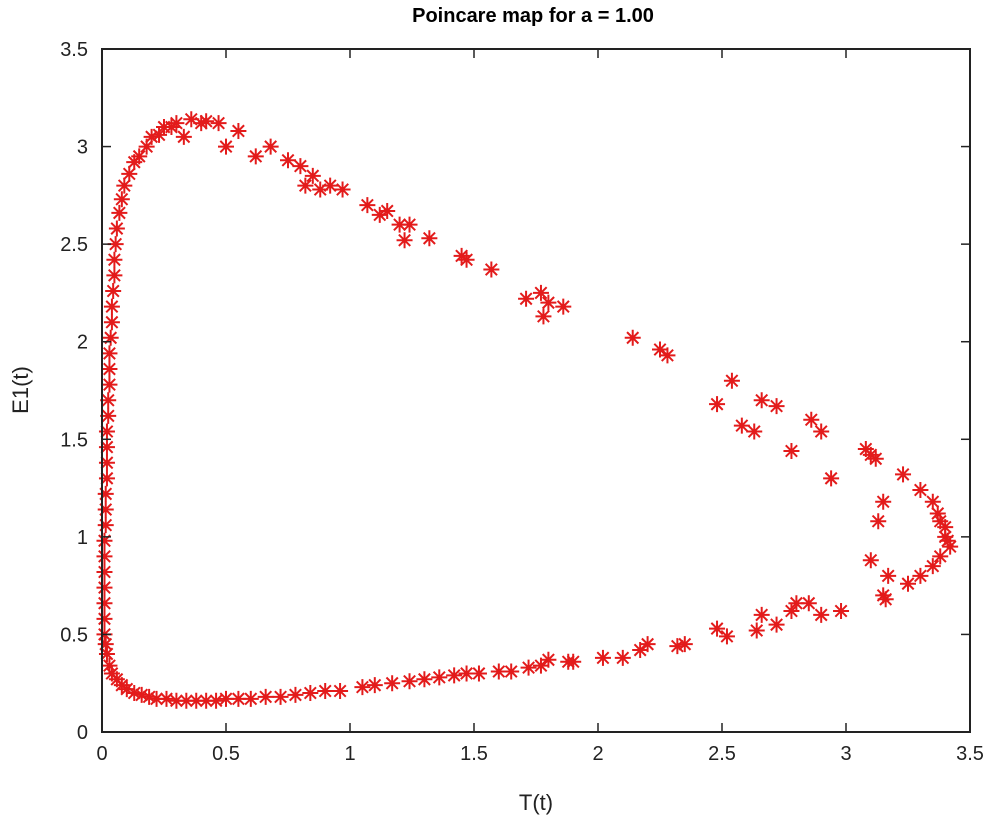  Describe the element at coordinates (533, 16) in the screenshot. I see `chart-title: Poincare map for a = 1.00` at that location.